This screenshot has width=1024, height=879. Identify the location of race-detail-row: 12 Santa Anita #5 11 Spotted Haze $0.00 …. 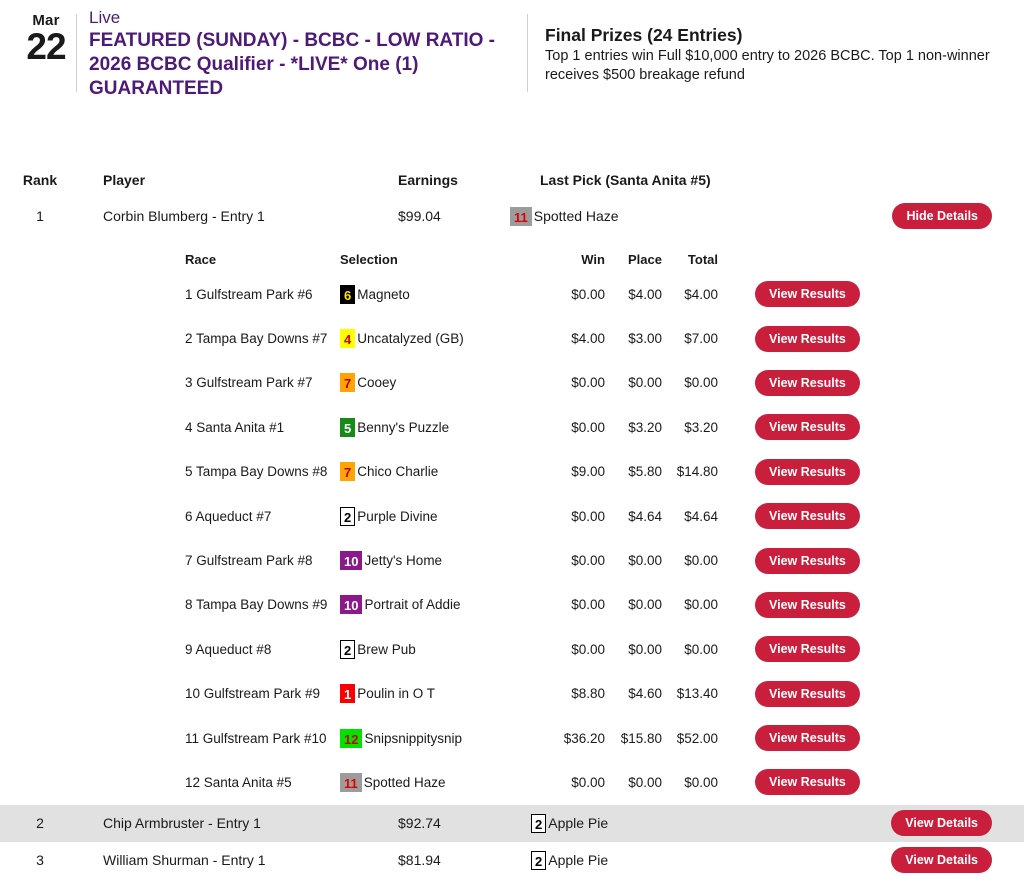
(512, 782).